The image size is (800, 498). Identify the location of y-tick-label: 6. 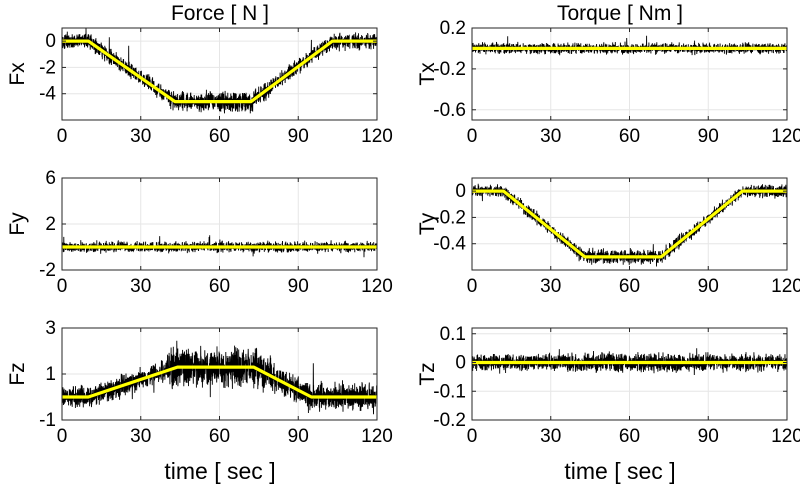
(50, 178).